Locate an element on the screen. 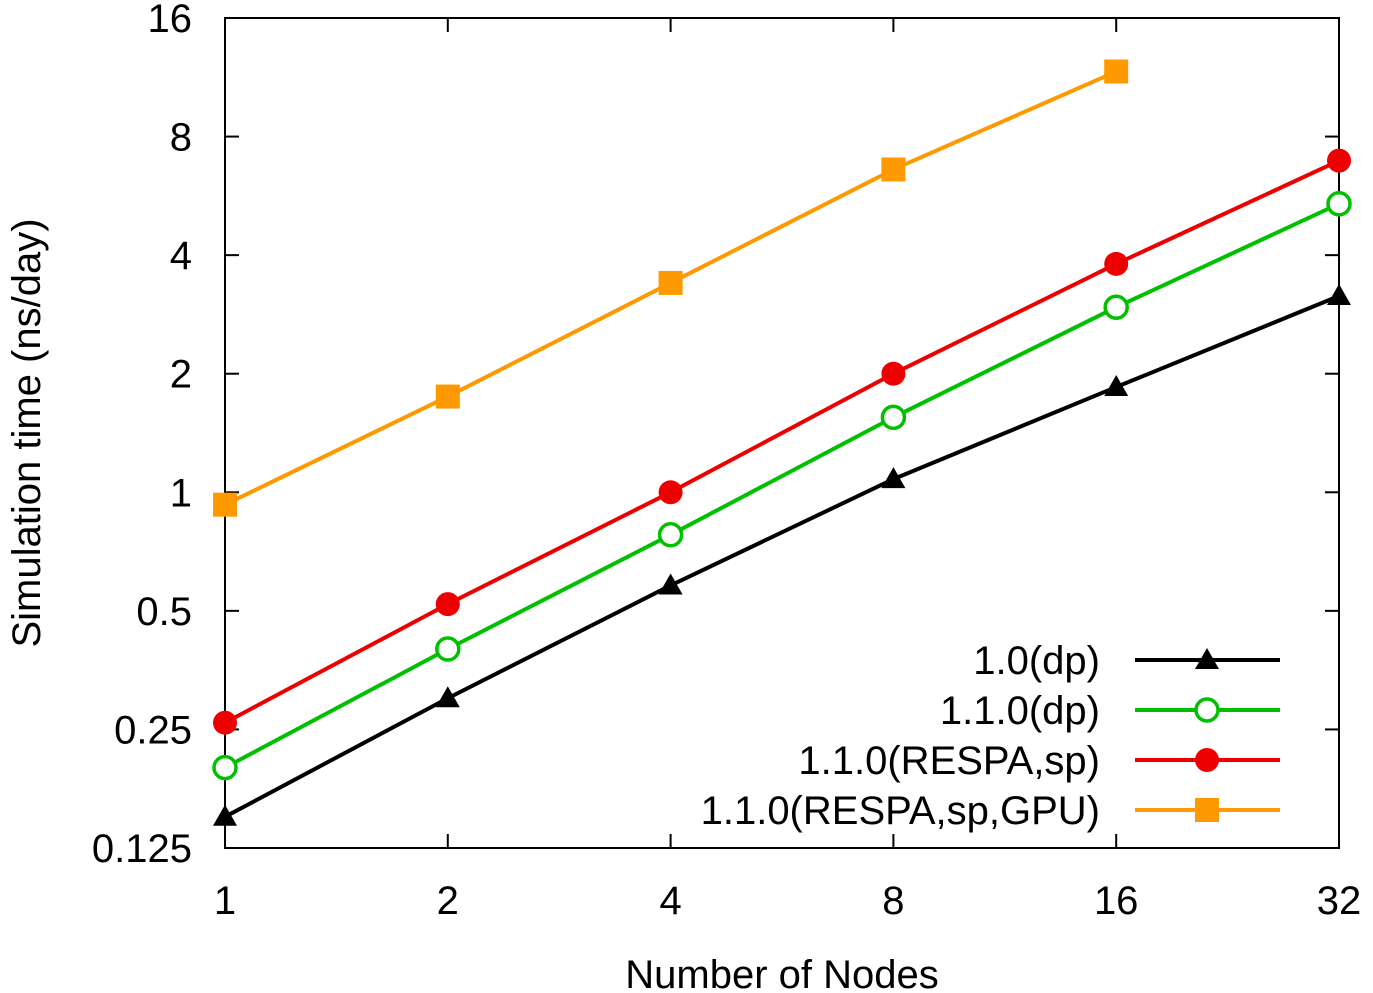 Image resolution: width=1373 pixels, height=993 pixels. x-tick-label: 8 is located at coordinates (893, 901).